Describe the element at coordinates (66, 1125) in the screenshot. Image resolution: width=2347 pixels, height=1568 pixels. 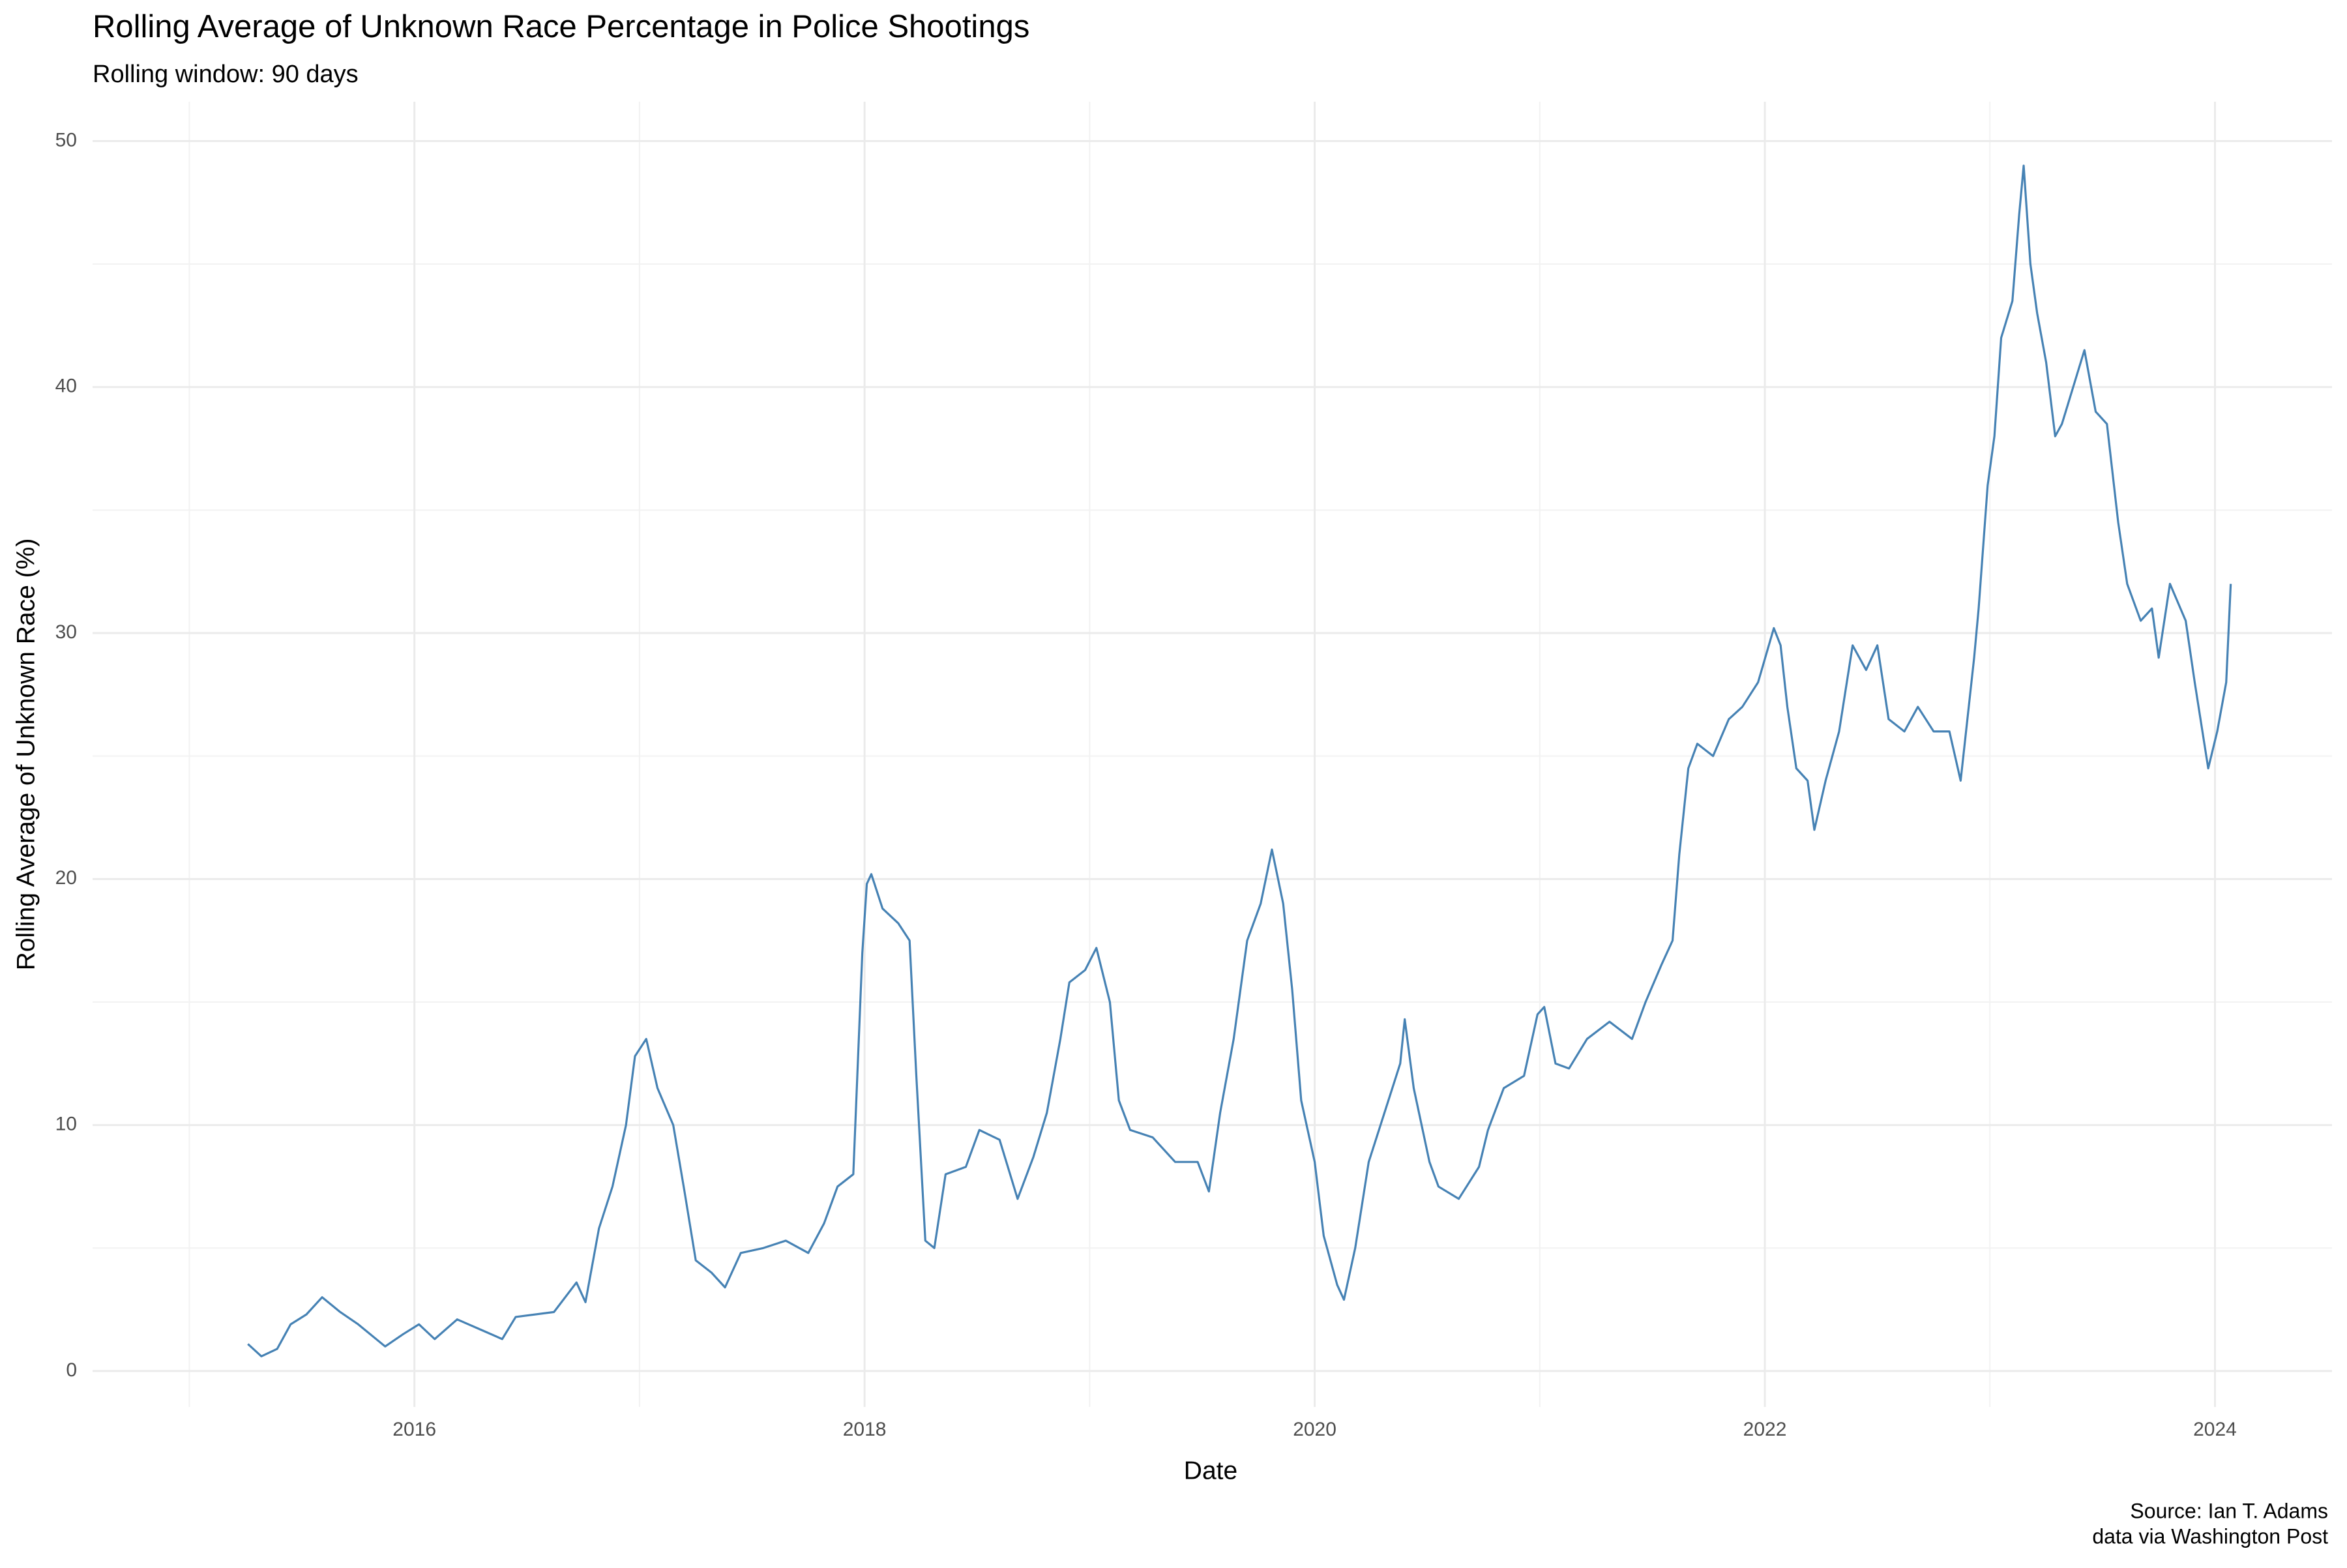
I see `y-tick-label: 10` at that location.